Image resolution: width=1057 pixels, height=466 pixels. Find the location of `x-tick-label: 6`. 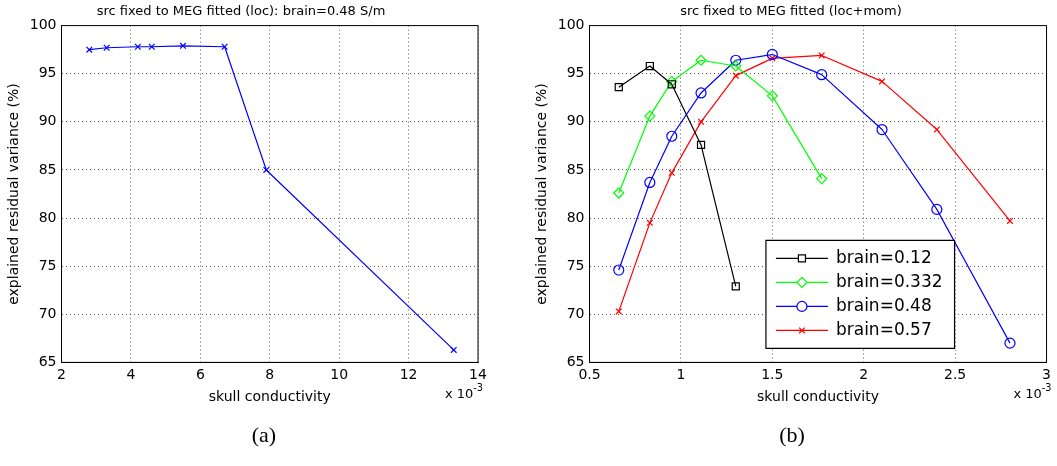

x-tick-label: 6 is located at coordinates (200, 374).